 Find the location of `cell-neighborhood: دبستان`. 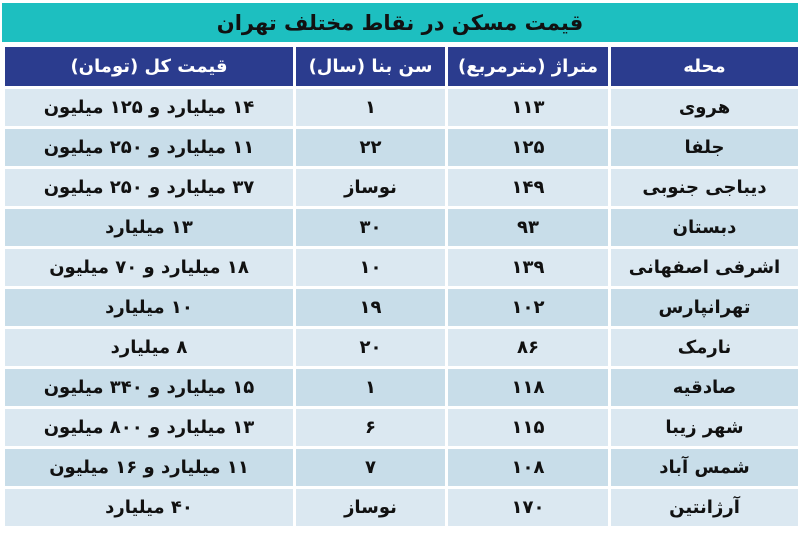

cell-neighborhood: دبستان is located at coordinates (704, 227).